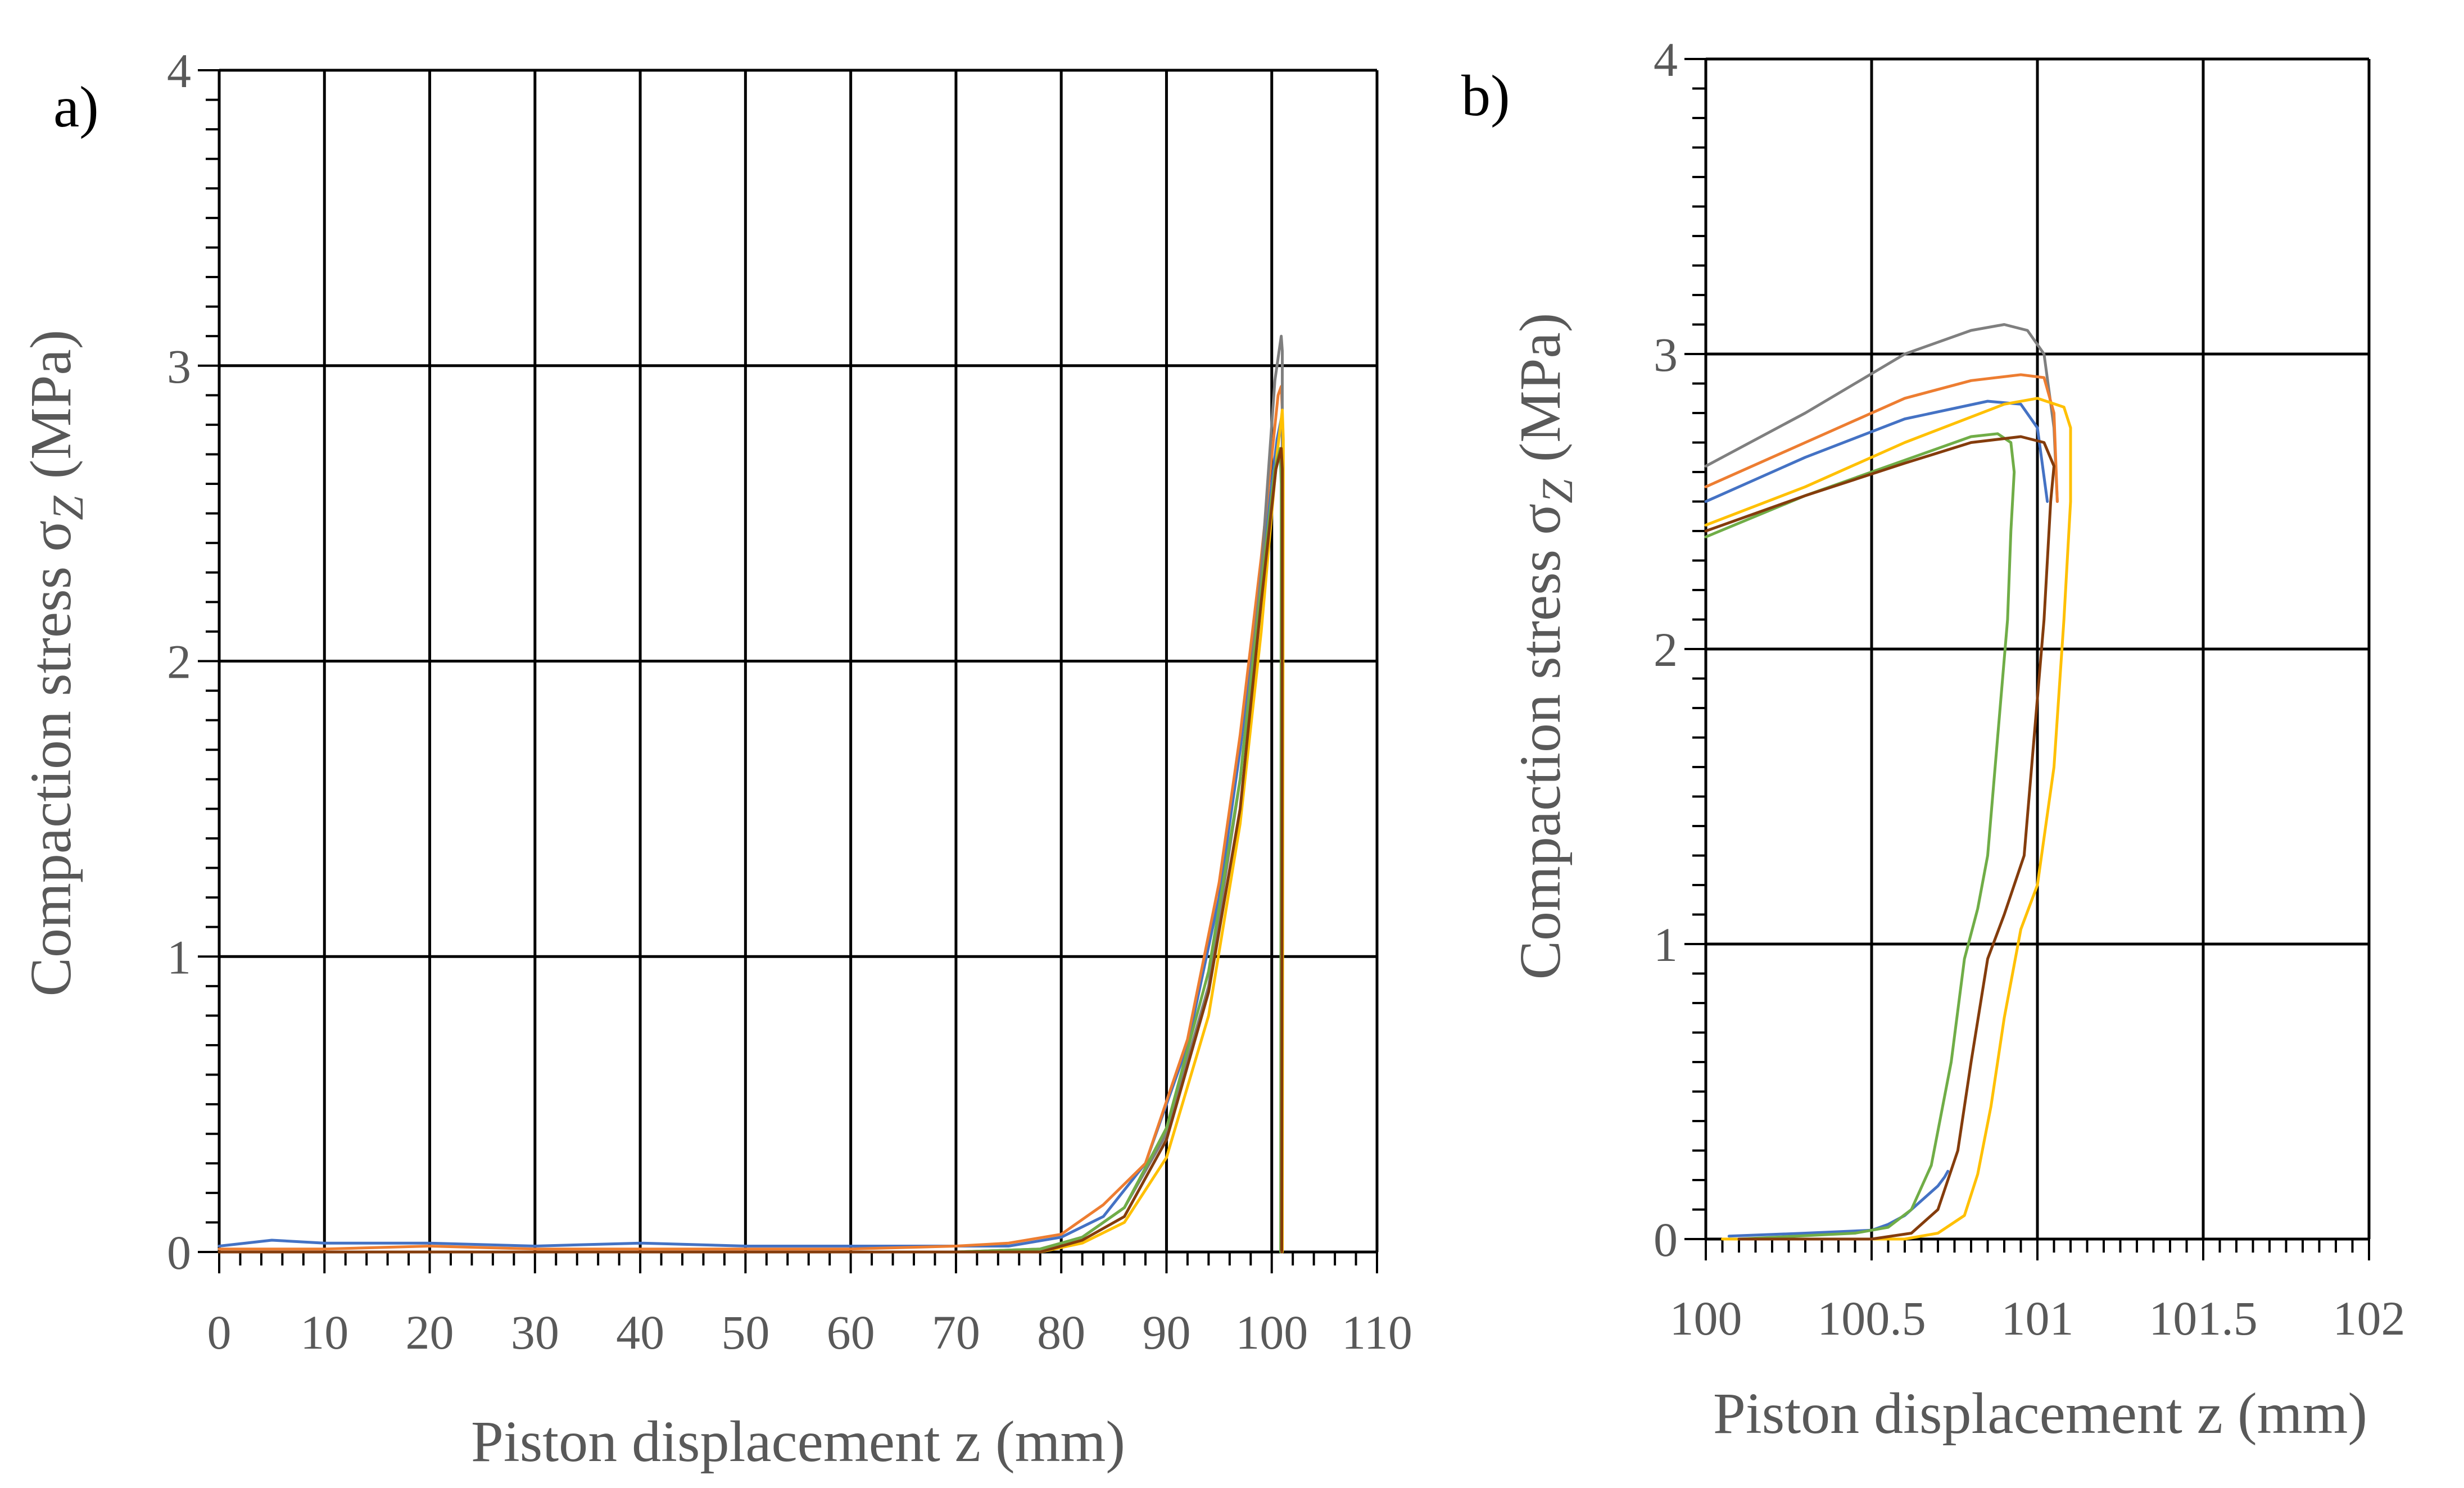  What do you see at coordinates (1485, 95) in the screenshot?
I see `panel-label: b)` at bounding box center [1485, 95].